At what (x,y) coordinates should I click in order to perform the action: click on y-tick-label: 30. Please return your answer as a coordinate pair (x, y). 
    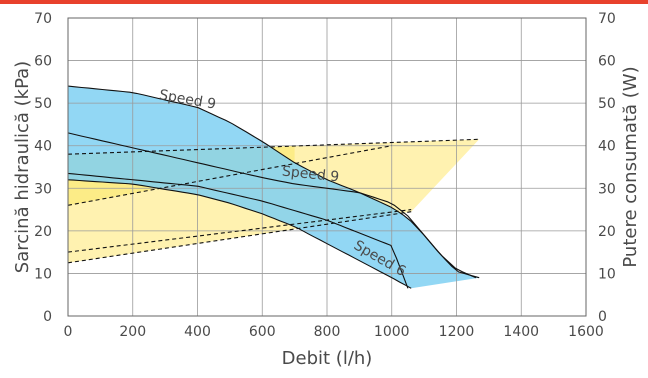
    Looking at the image, I should click on (43, 189).